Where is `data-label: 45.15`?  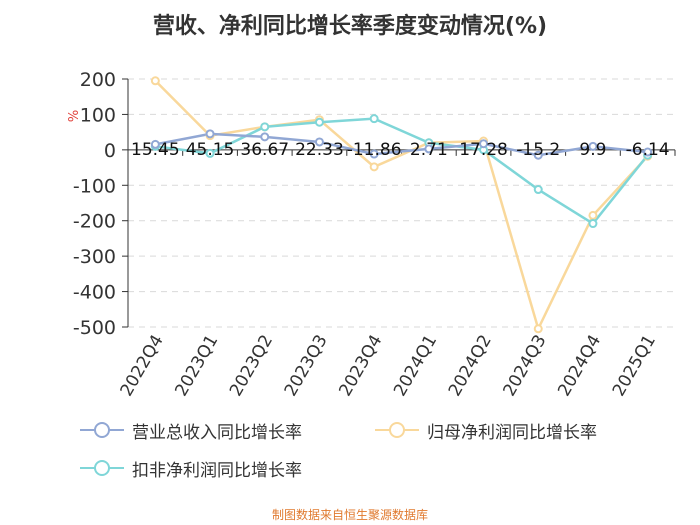 data-label: 45.15 is located at coordinates (210, 150).